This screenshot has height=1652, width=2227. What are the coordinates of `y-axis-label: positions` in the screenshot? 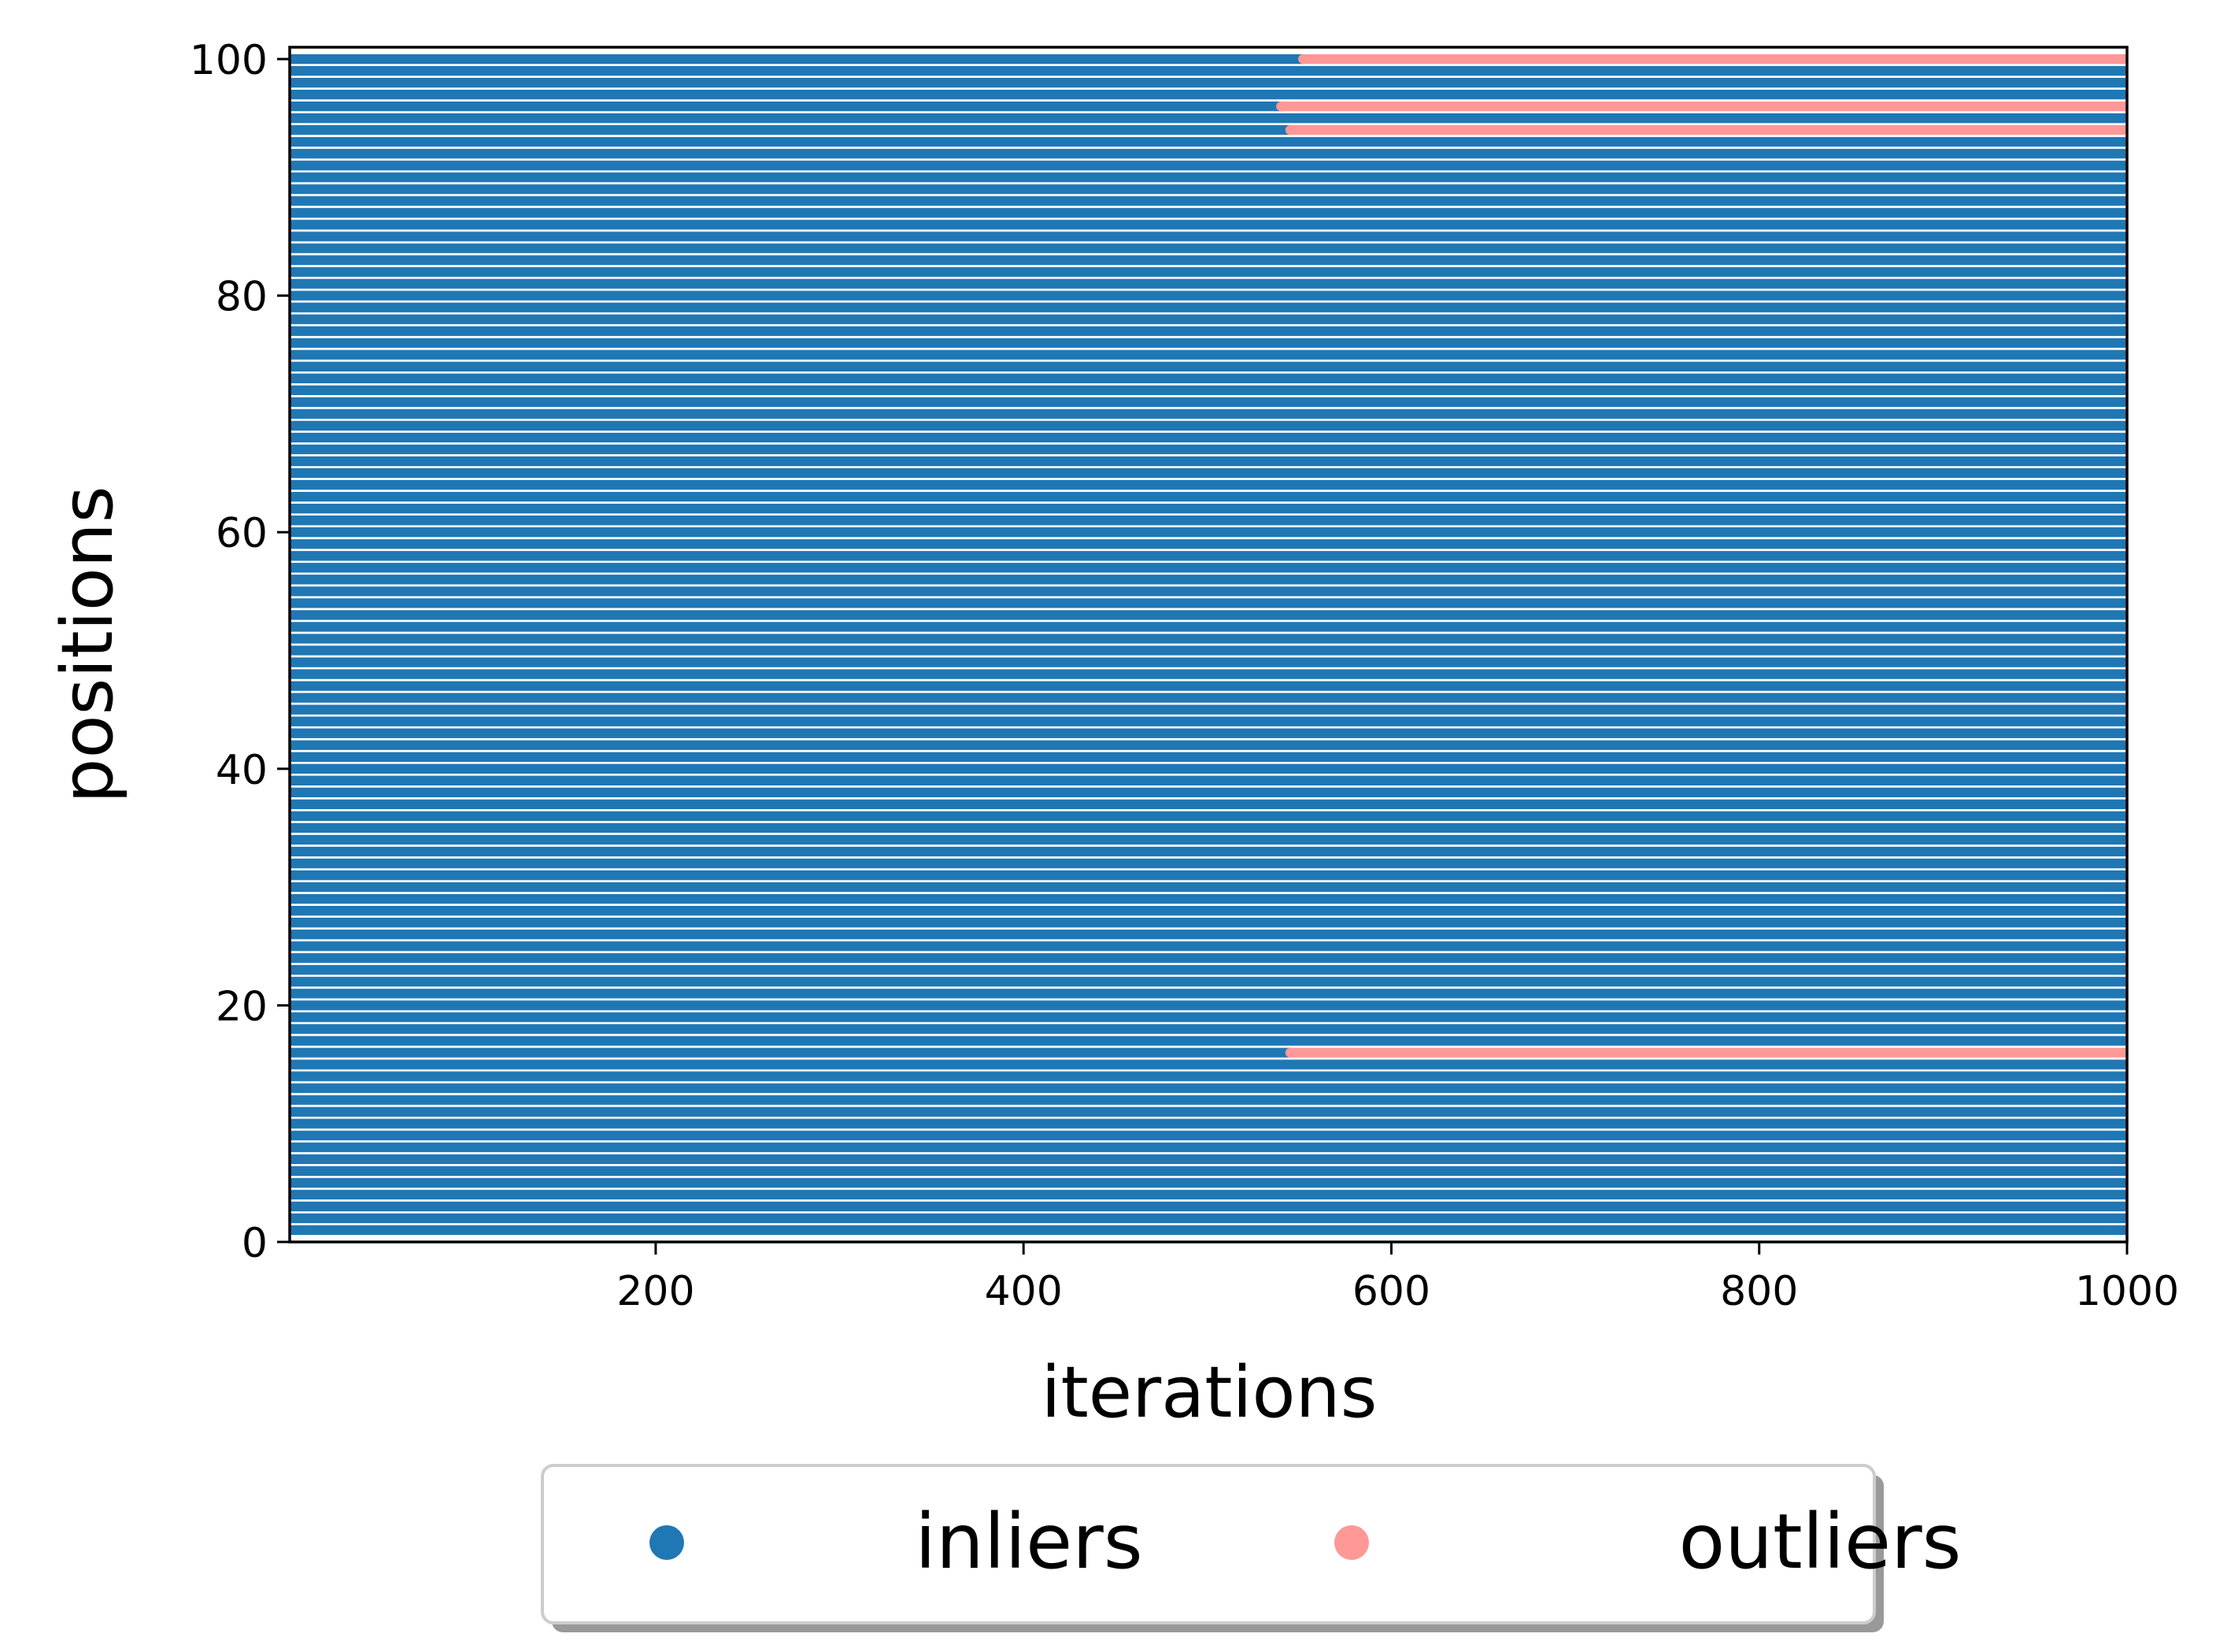 It's located at (88, 644).